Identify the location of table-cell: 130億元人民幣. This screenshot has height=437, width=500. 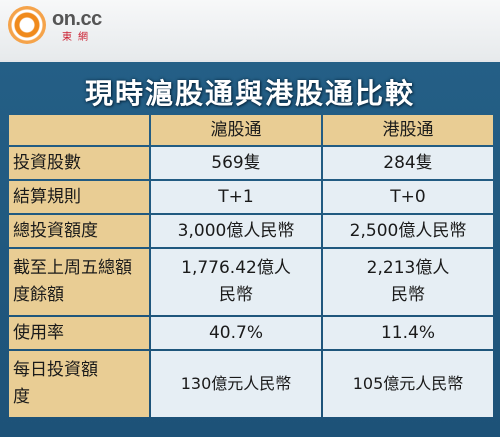
(236, 384).